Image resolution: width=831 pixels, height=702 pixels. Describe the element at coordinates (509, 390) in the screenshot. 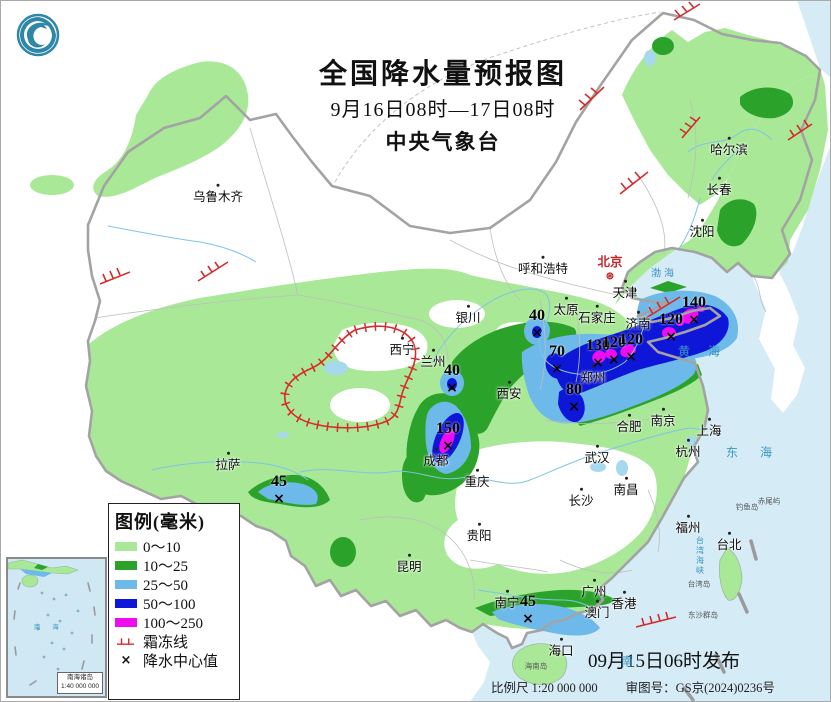

I see `city-label: 西安` at that location.